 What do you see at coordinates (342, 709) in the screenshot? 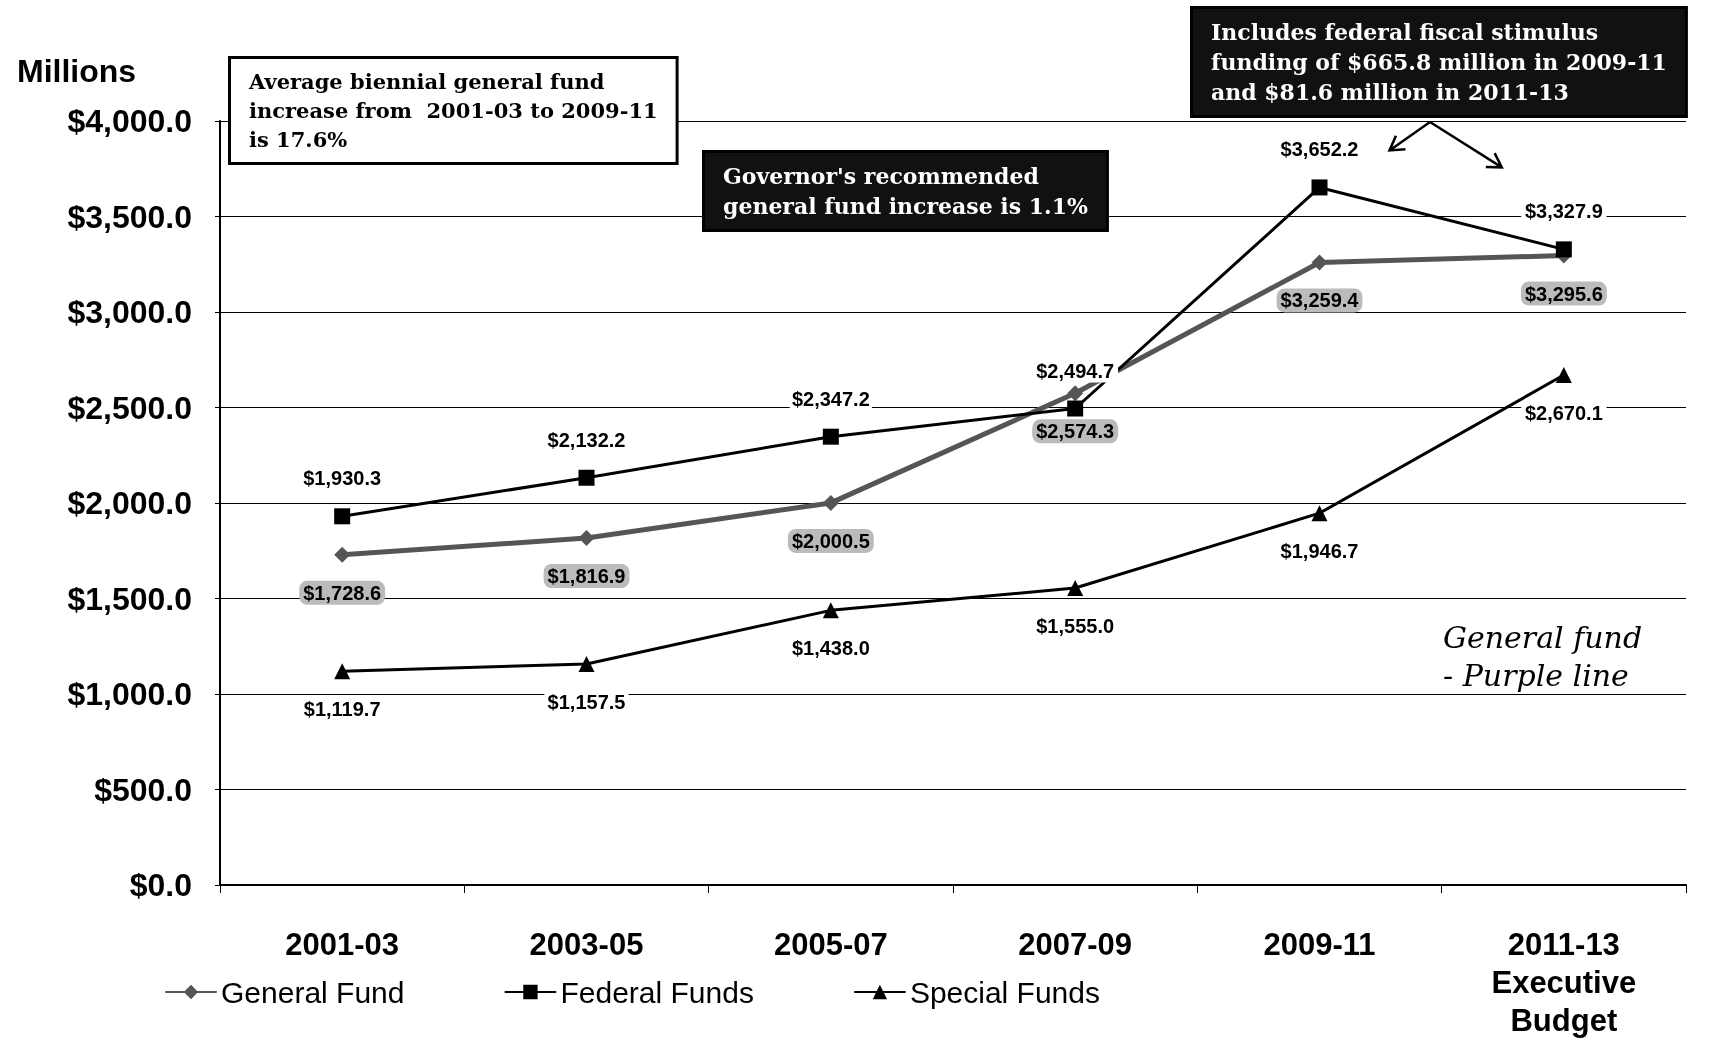
I see `data-label: $1,119.7` at bounding box center [342, 709].